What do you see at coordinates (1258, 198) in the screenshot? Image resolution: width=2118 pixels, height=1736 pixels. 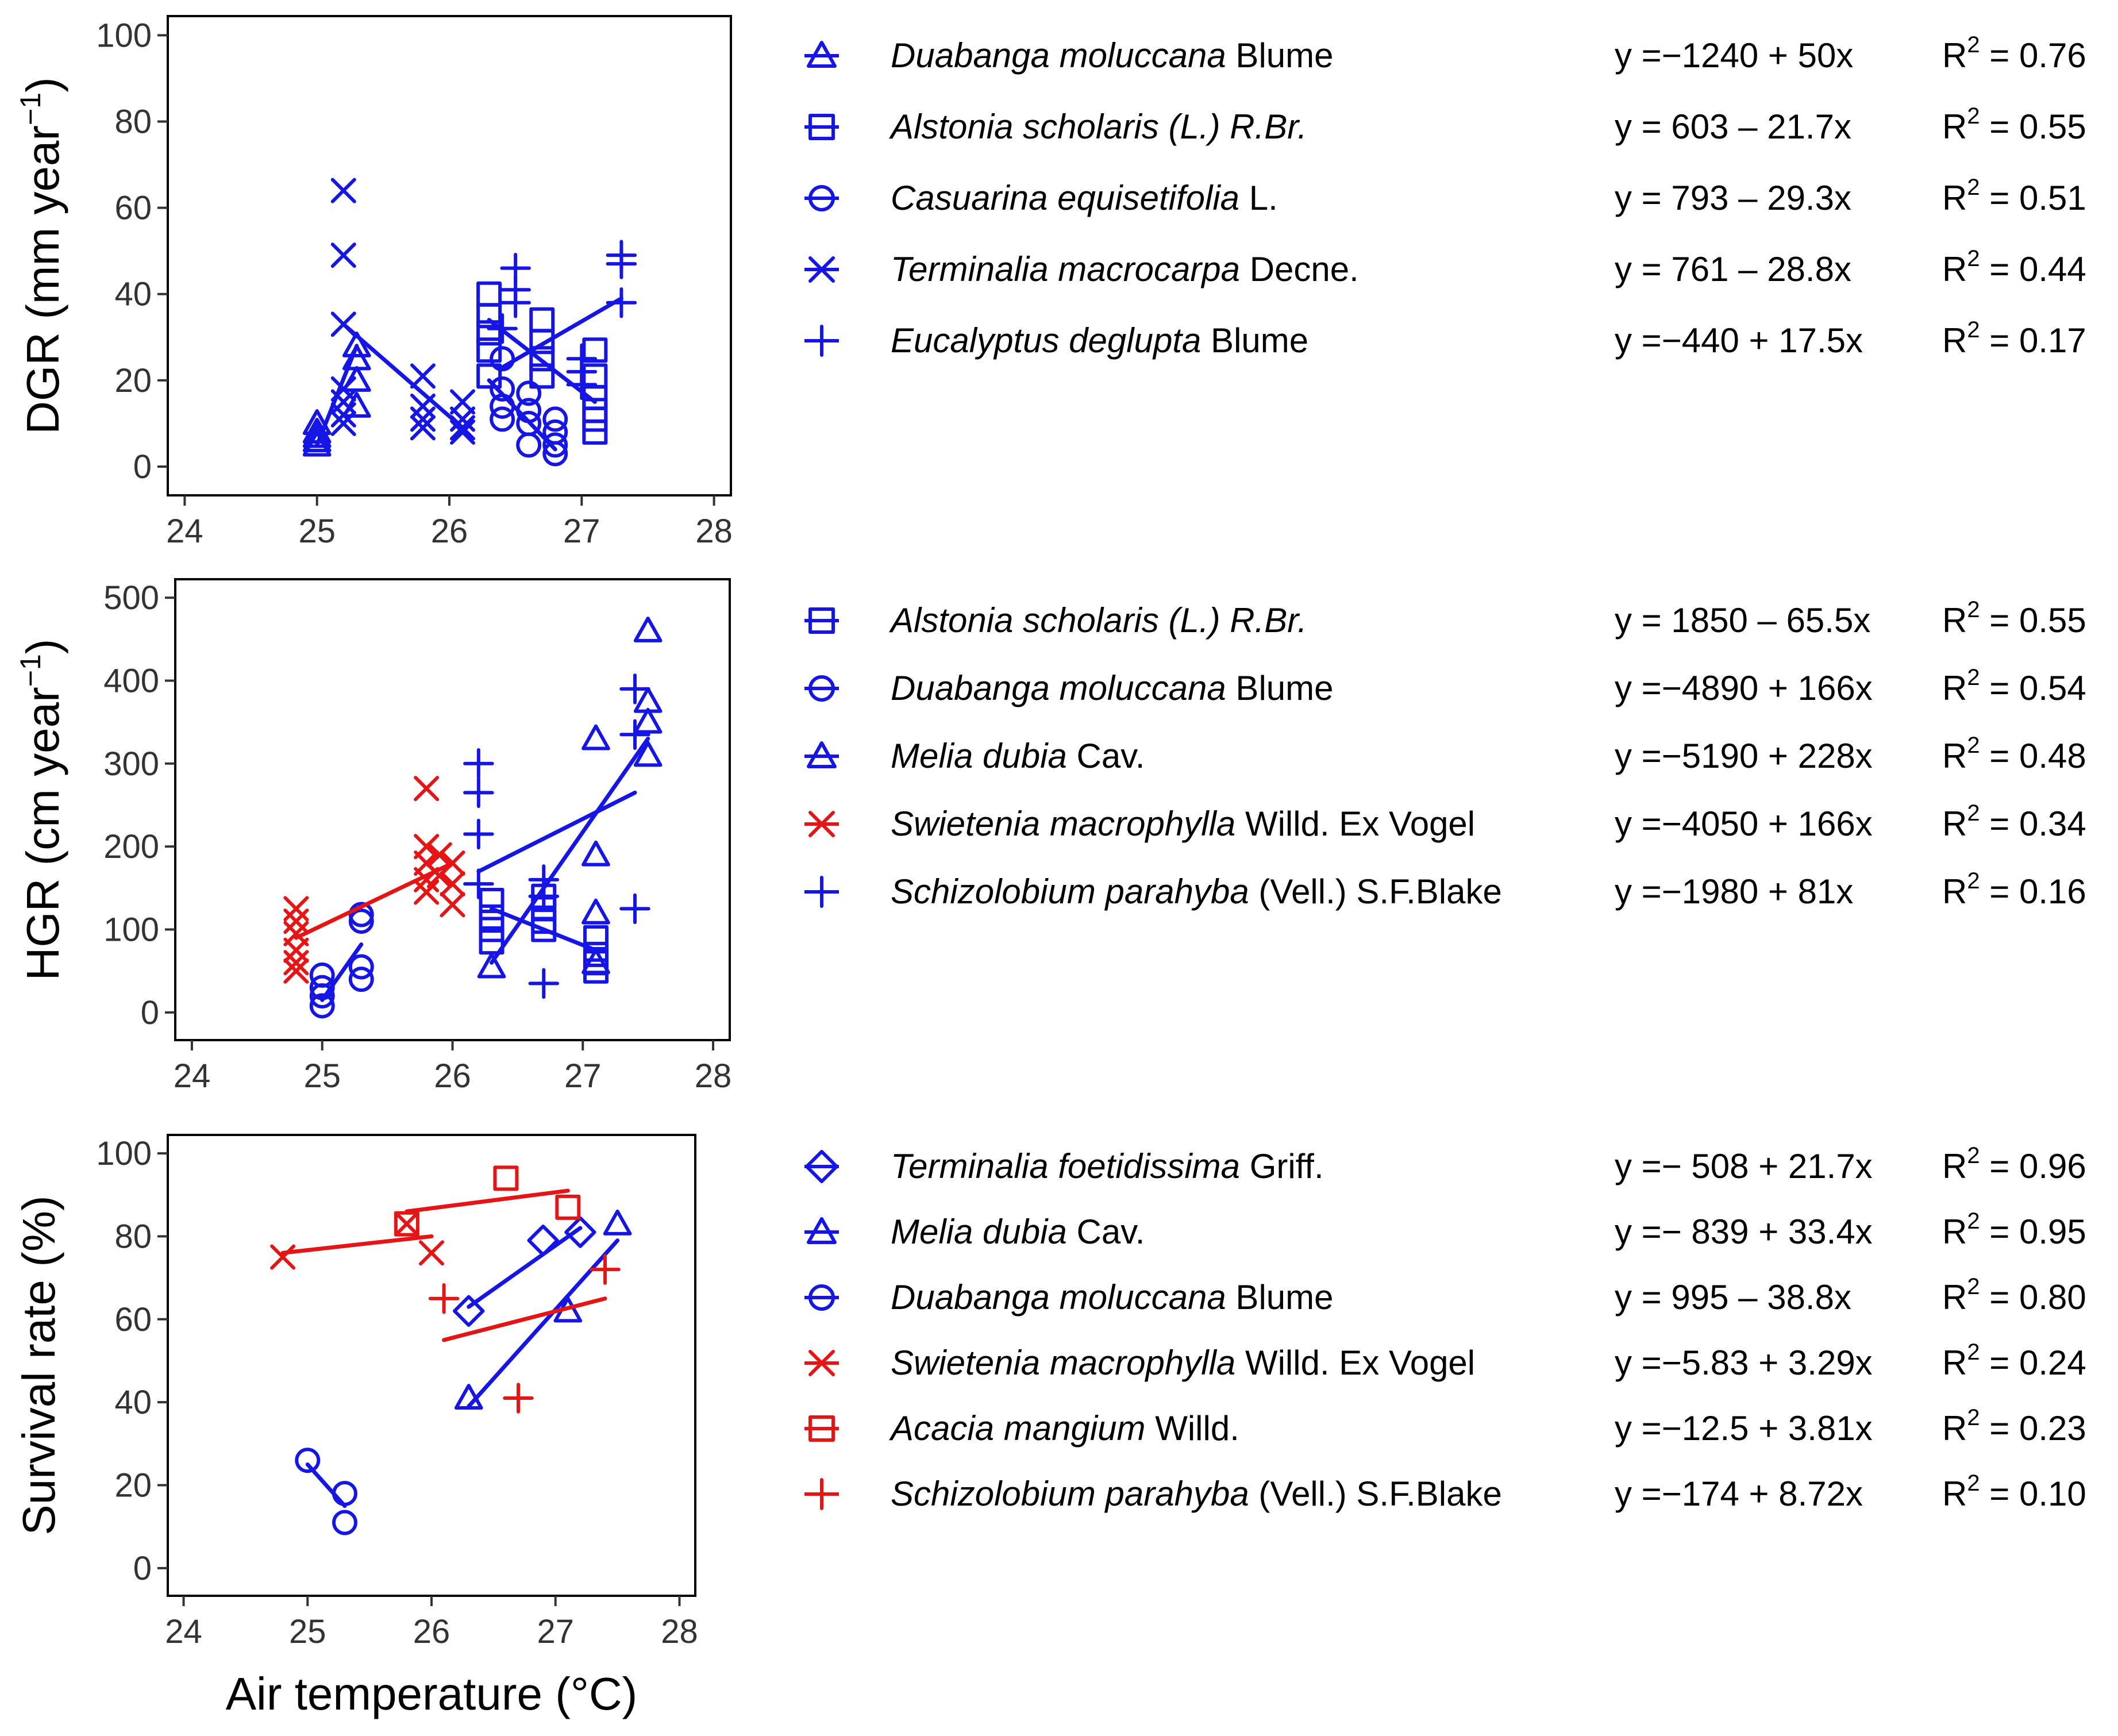 I see `species-author: L.` at bounding box center [1258, 198].